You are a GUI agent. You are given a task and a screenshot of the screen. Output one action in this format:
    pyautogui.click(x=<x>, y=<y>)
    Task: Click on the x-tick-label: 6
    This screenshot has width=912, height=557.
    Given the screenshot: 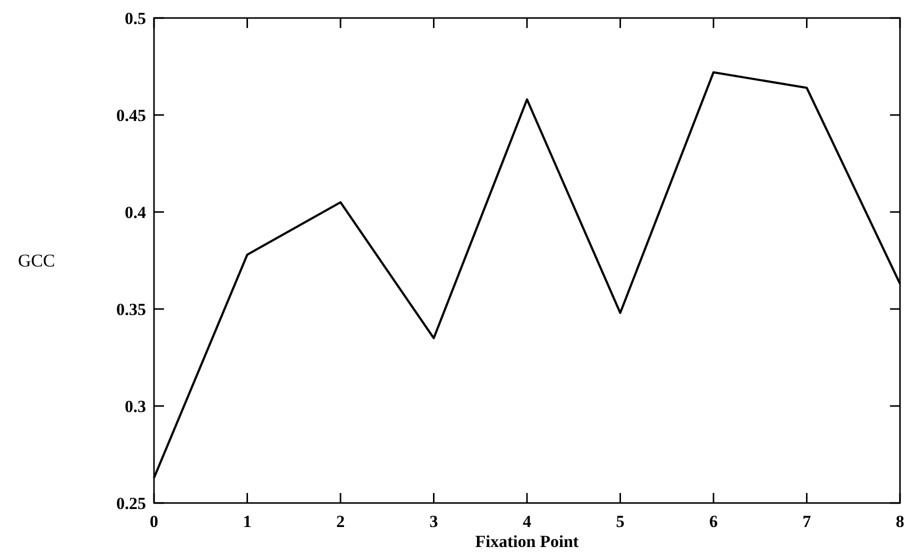 What is the action you would take?
    pyautogui.click(x=713, y=521)
    